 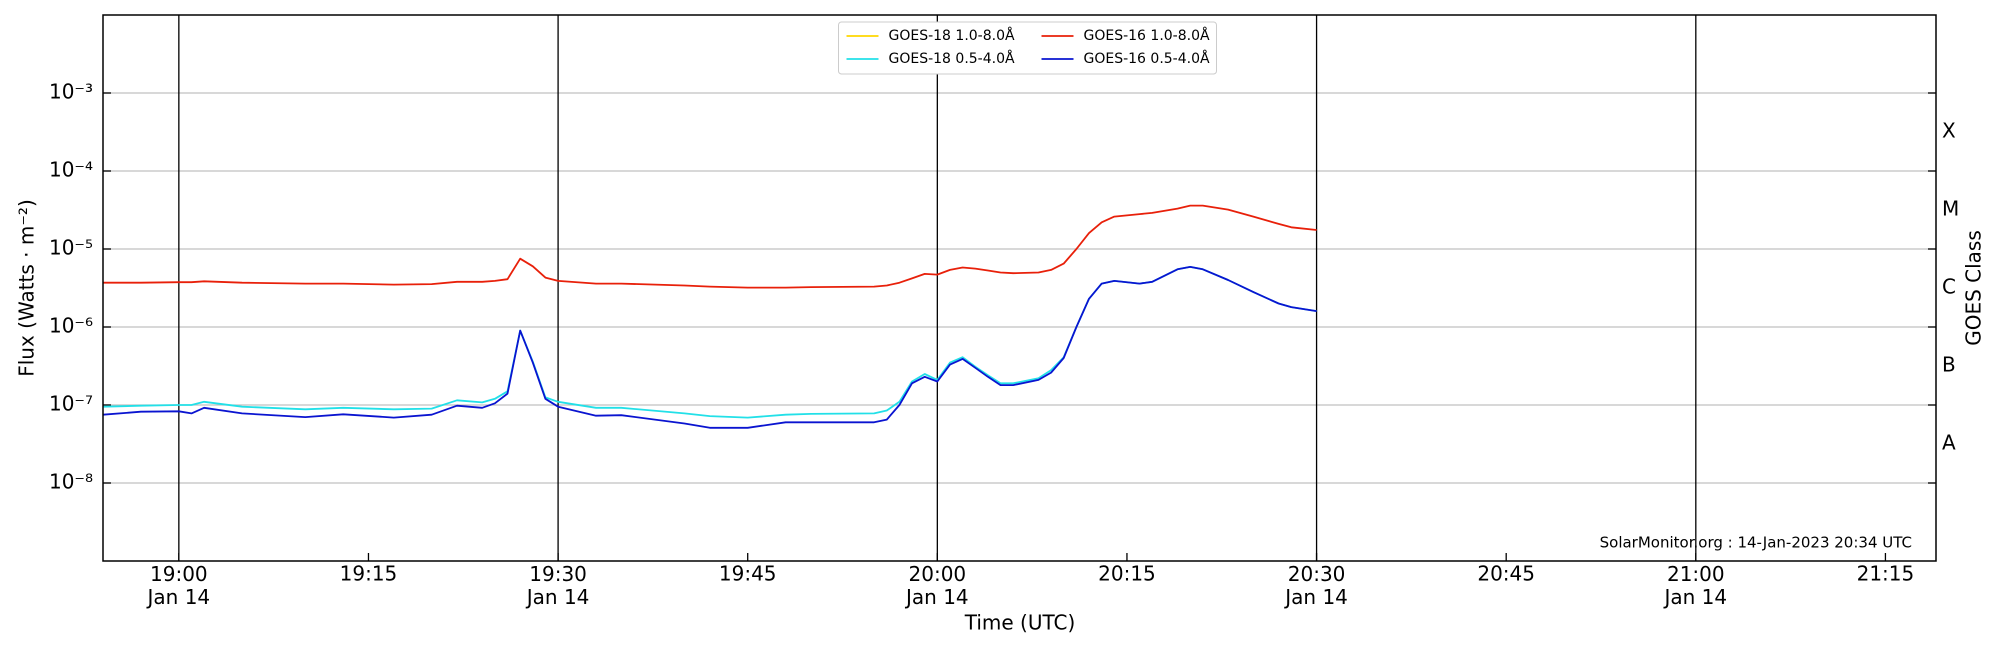 I want to click on x-tick-label: 21:15, so click(x=1886, y=574).